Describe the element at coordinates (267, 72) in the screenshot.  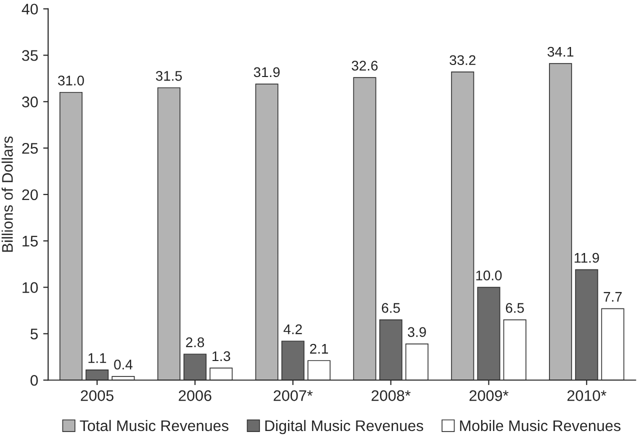
I see `data-label: 31.9` at that location.